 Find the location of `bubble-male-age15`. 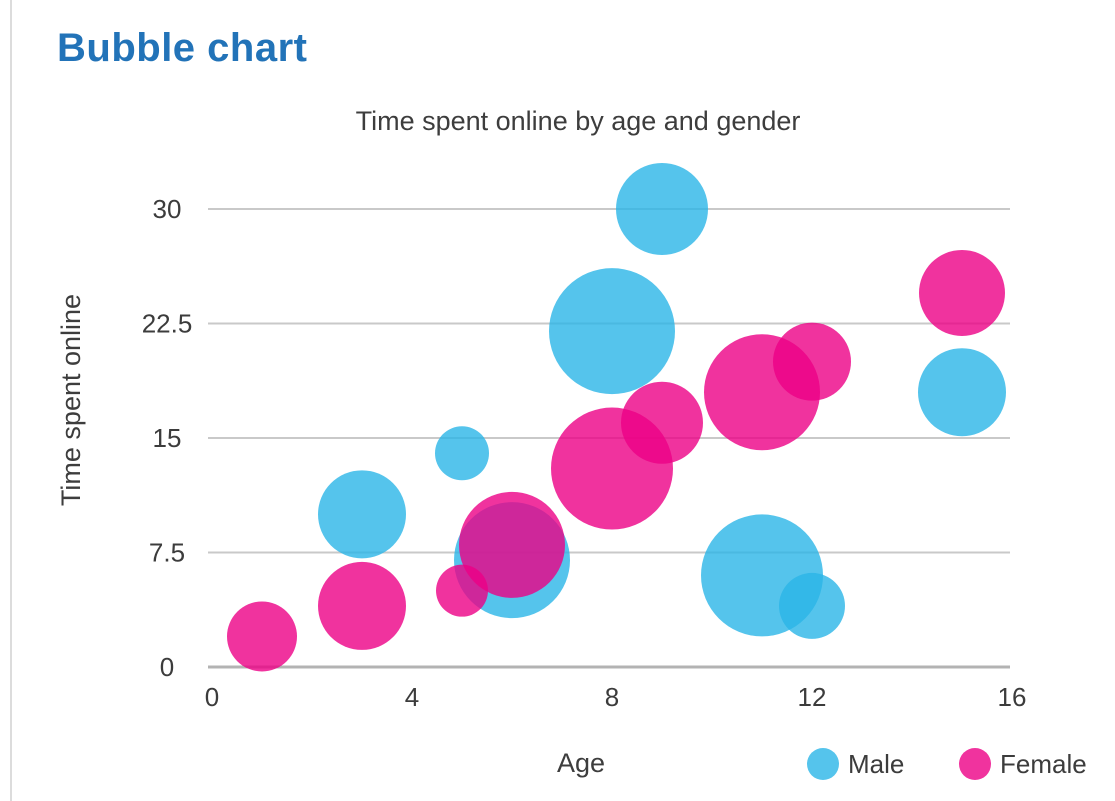

bubble-male-age15 is located at coordinates (962, 392).